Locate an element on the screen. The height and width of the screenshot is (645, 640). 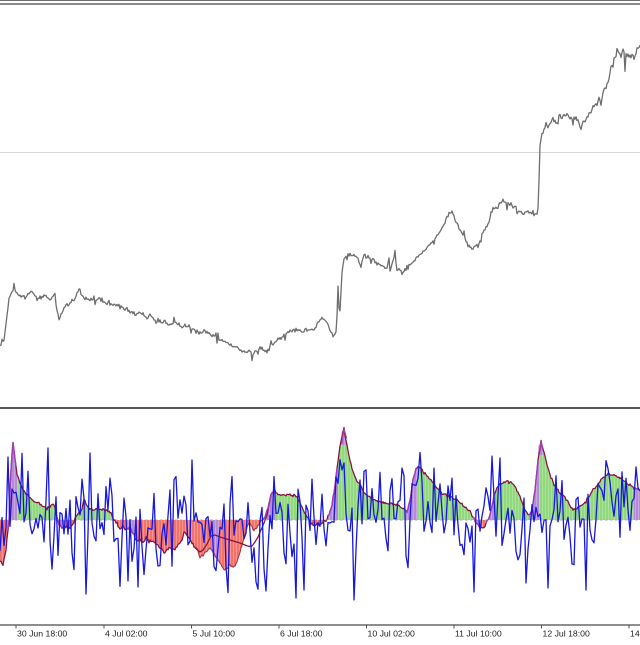
svg-text: 11 Jul 10:00 is located at coordinates (478, 633).